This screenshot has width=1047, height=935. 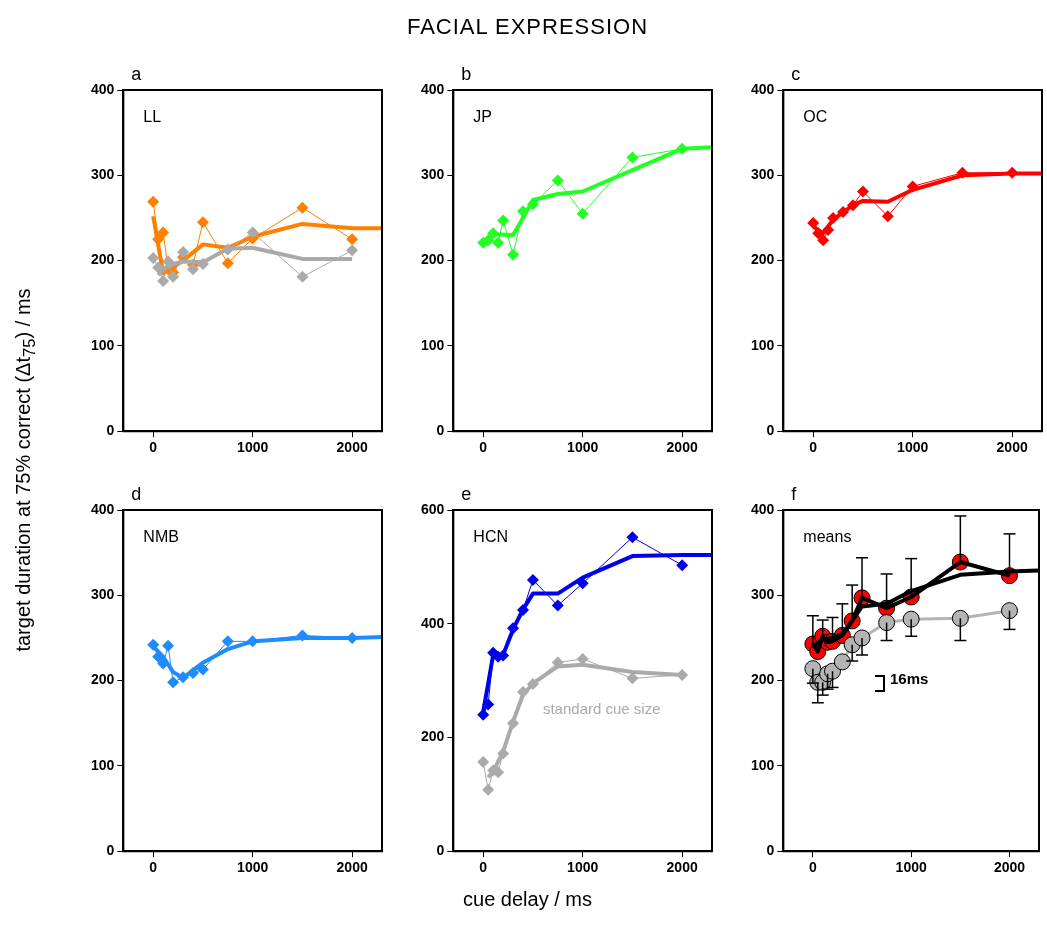 What do you see at coordinates (466, 494) in the screenshot?
I see `text: e` at bounding box center [466, 494].